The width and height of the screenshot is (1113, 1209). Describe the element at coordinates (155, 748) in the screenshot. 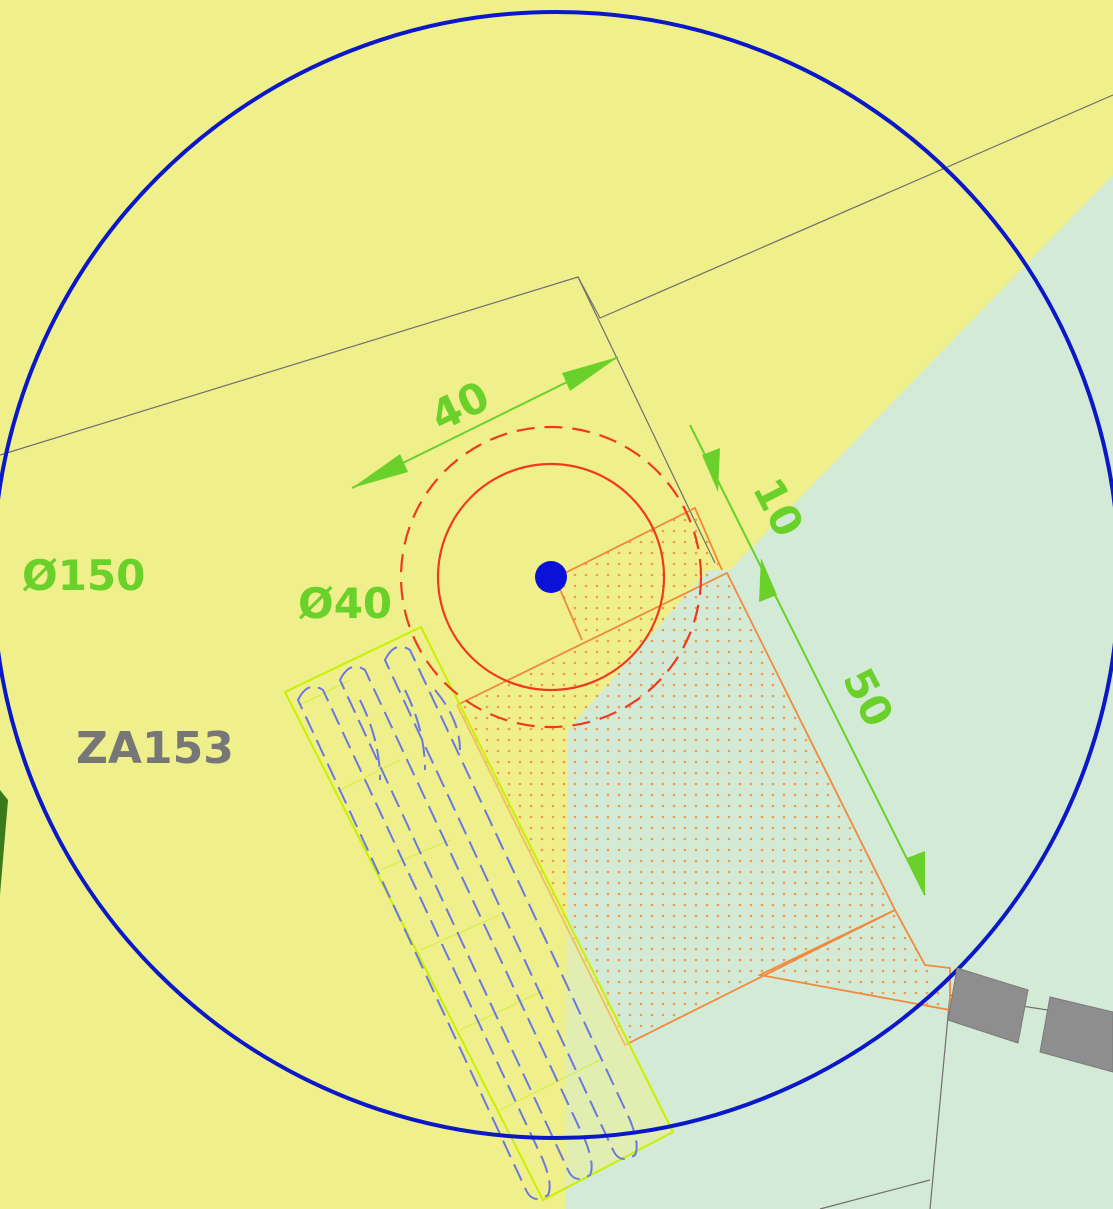

I see `site-label: ZA153` at that location.